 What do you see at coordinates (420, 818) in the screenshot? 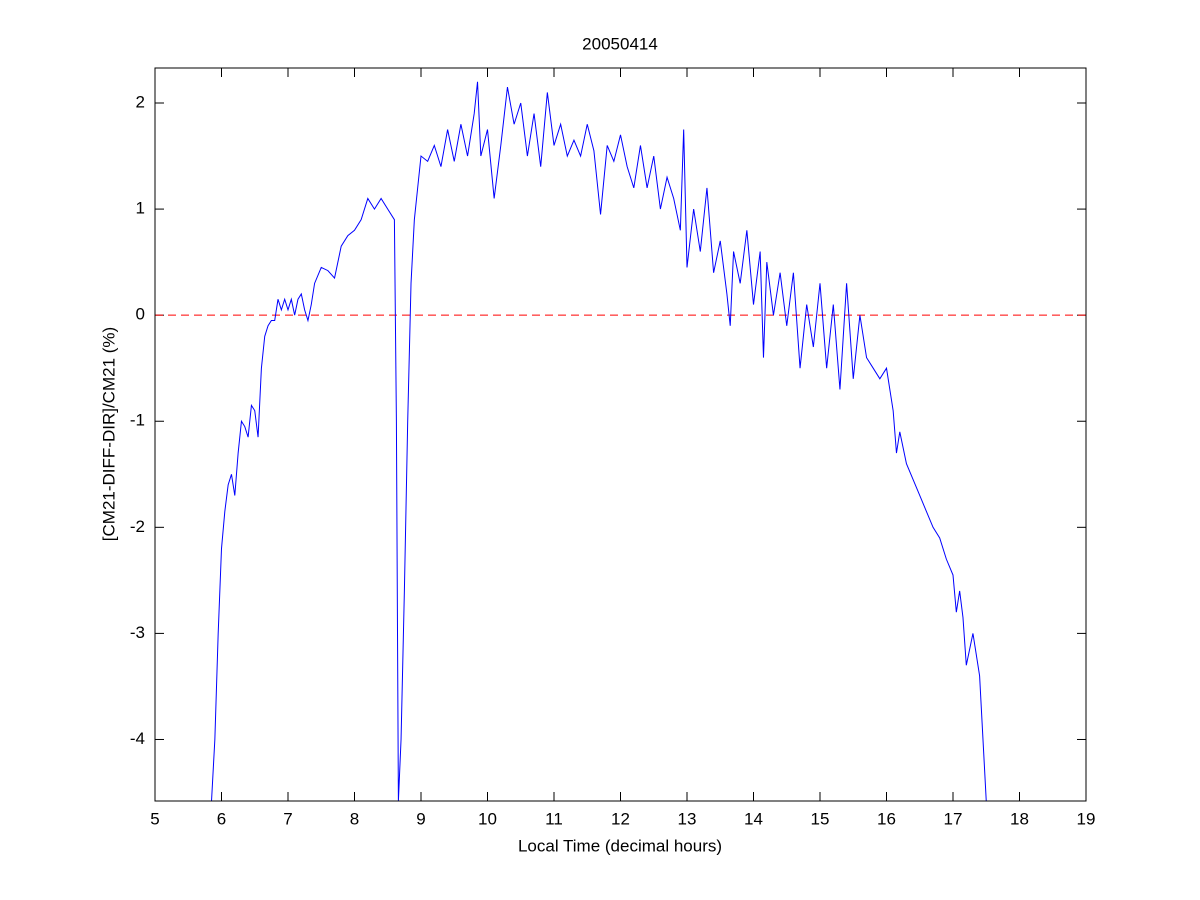
I see `x-tick-label: 9` at bounding box center [420, 818].